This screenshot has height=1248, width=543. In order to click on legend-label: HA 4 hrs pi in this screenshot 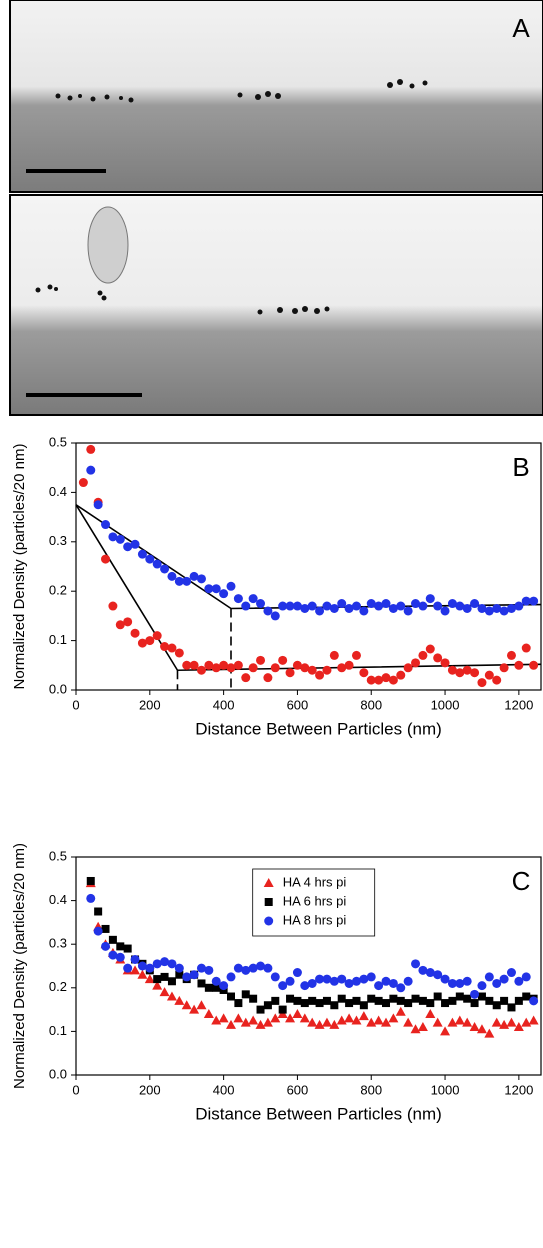, I will do `click(315, 881)`.